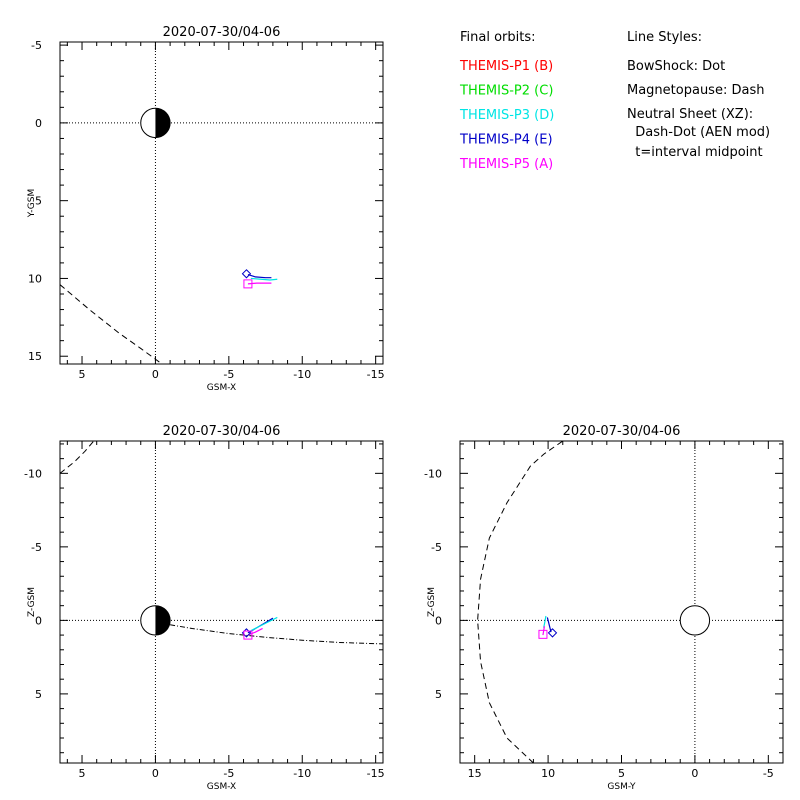 This screenshot has height=800, width=800. I want to click on x-tick-label: 15, so click(475, 773).